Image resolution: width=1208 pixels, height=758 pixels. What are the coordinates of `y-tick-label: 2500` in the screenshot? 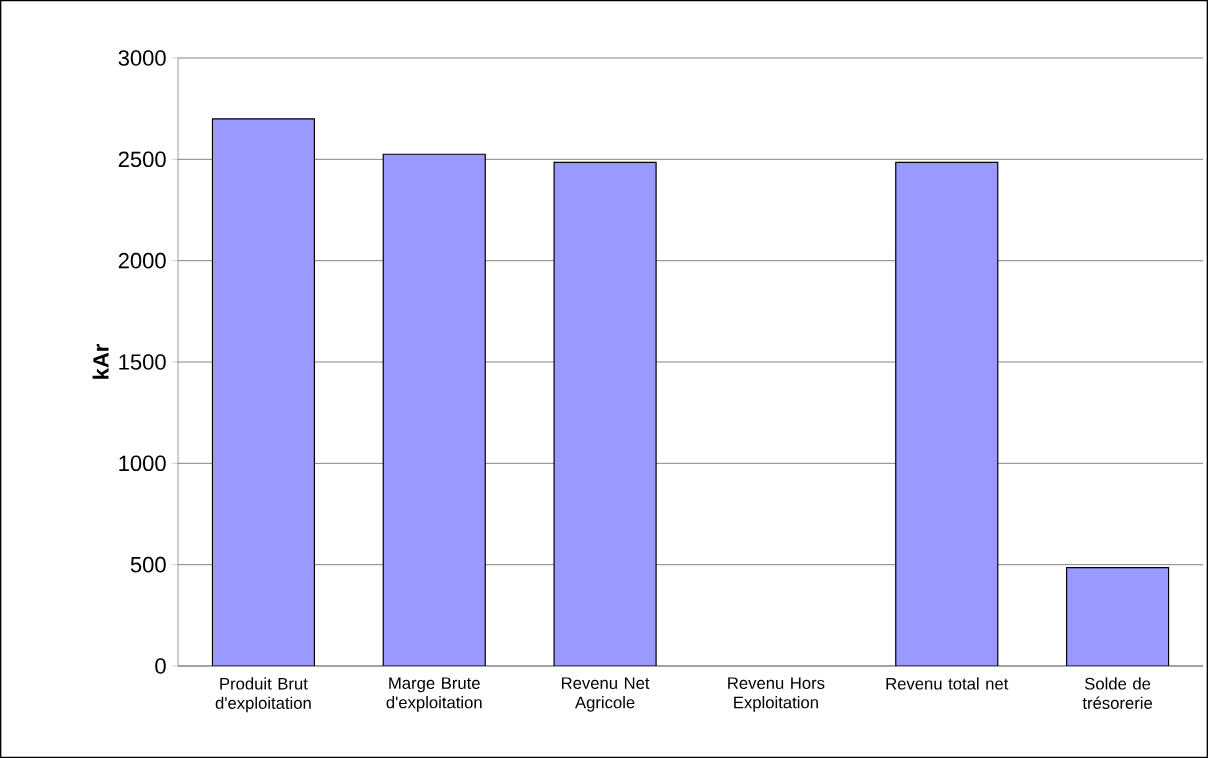 It's located at (142, 159).